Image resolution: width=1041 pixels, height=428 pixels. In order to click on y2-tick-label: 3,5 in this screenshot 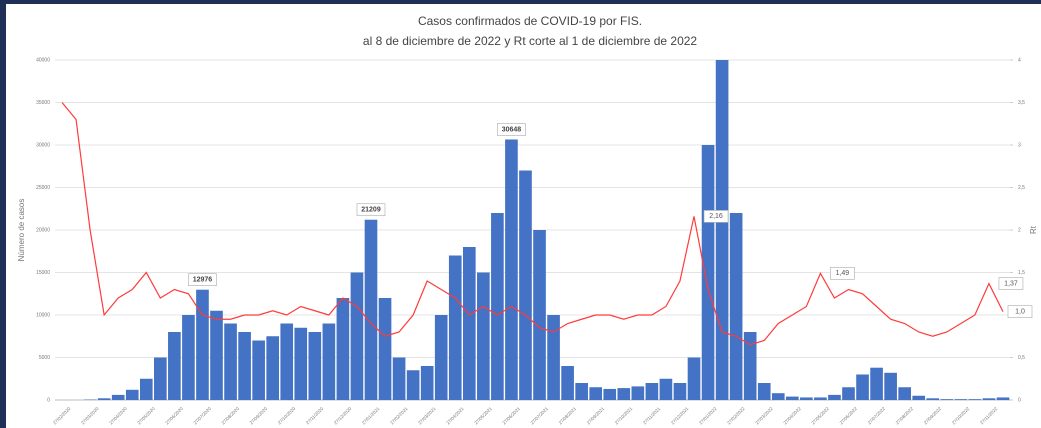, I will do `click(1021, 103)`.